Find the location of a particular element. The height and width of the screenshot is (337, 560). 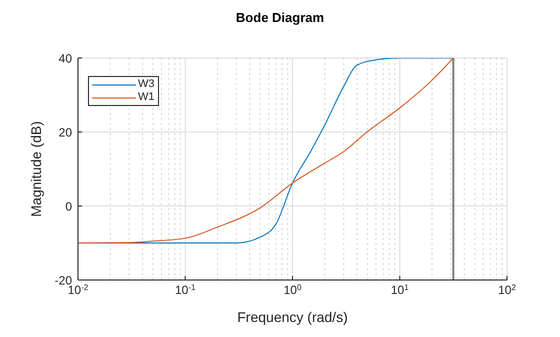

x-tick-label: 10$^{0}$ is located at coordinates (293, 289).